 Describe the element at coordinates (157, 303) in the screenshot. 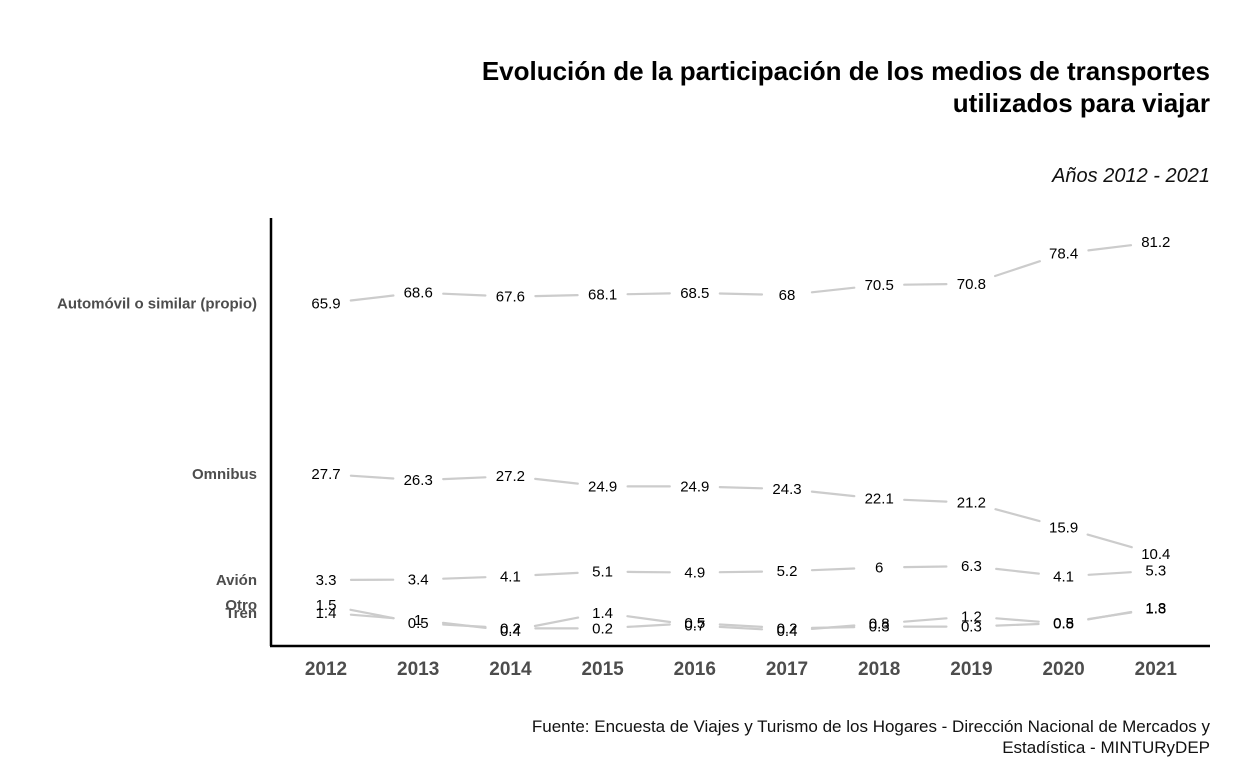

I see `series-name-label: Automóvil o similar (propio)` at that location.